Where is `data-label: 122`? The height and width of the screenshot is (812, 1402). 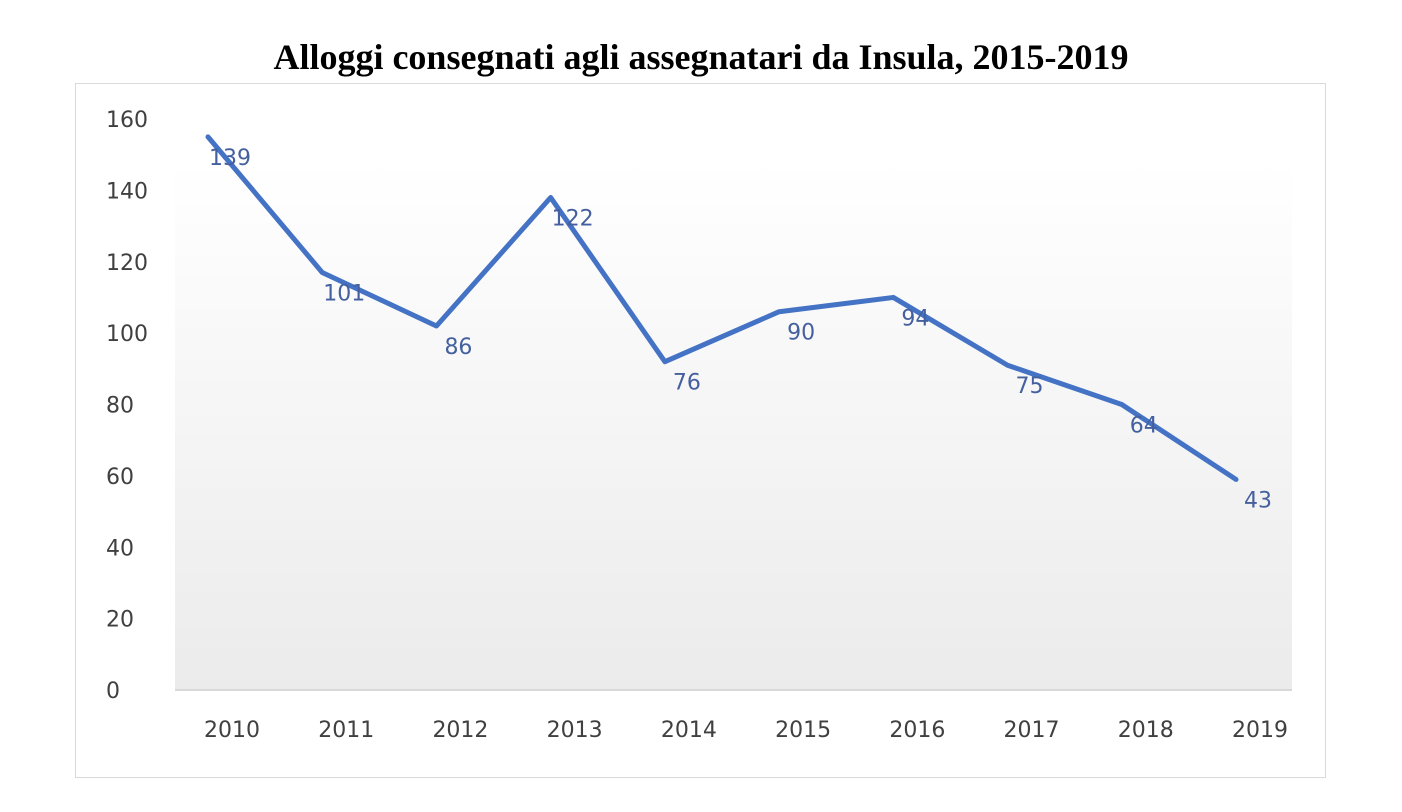
data-label: 122 is located at coordinates (573, 219).